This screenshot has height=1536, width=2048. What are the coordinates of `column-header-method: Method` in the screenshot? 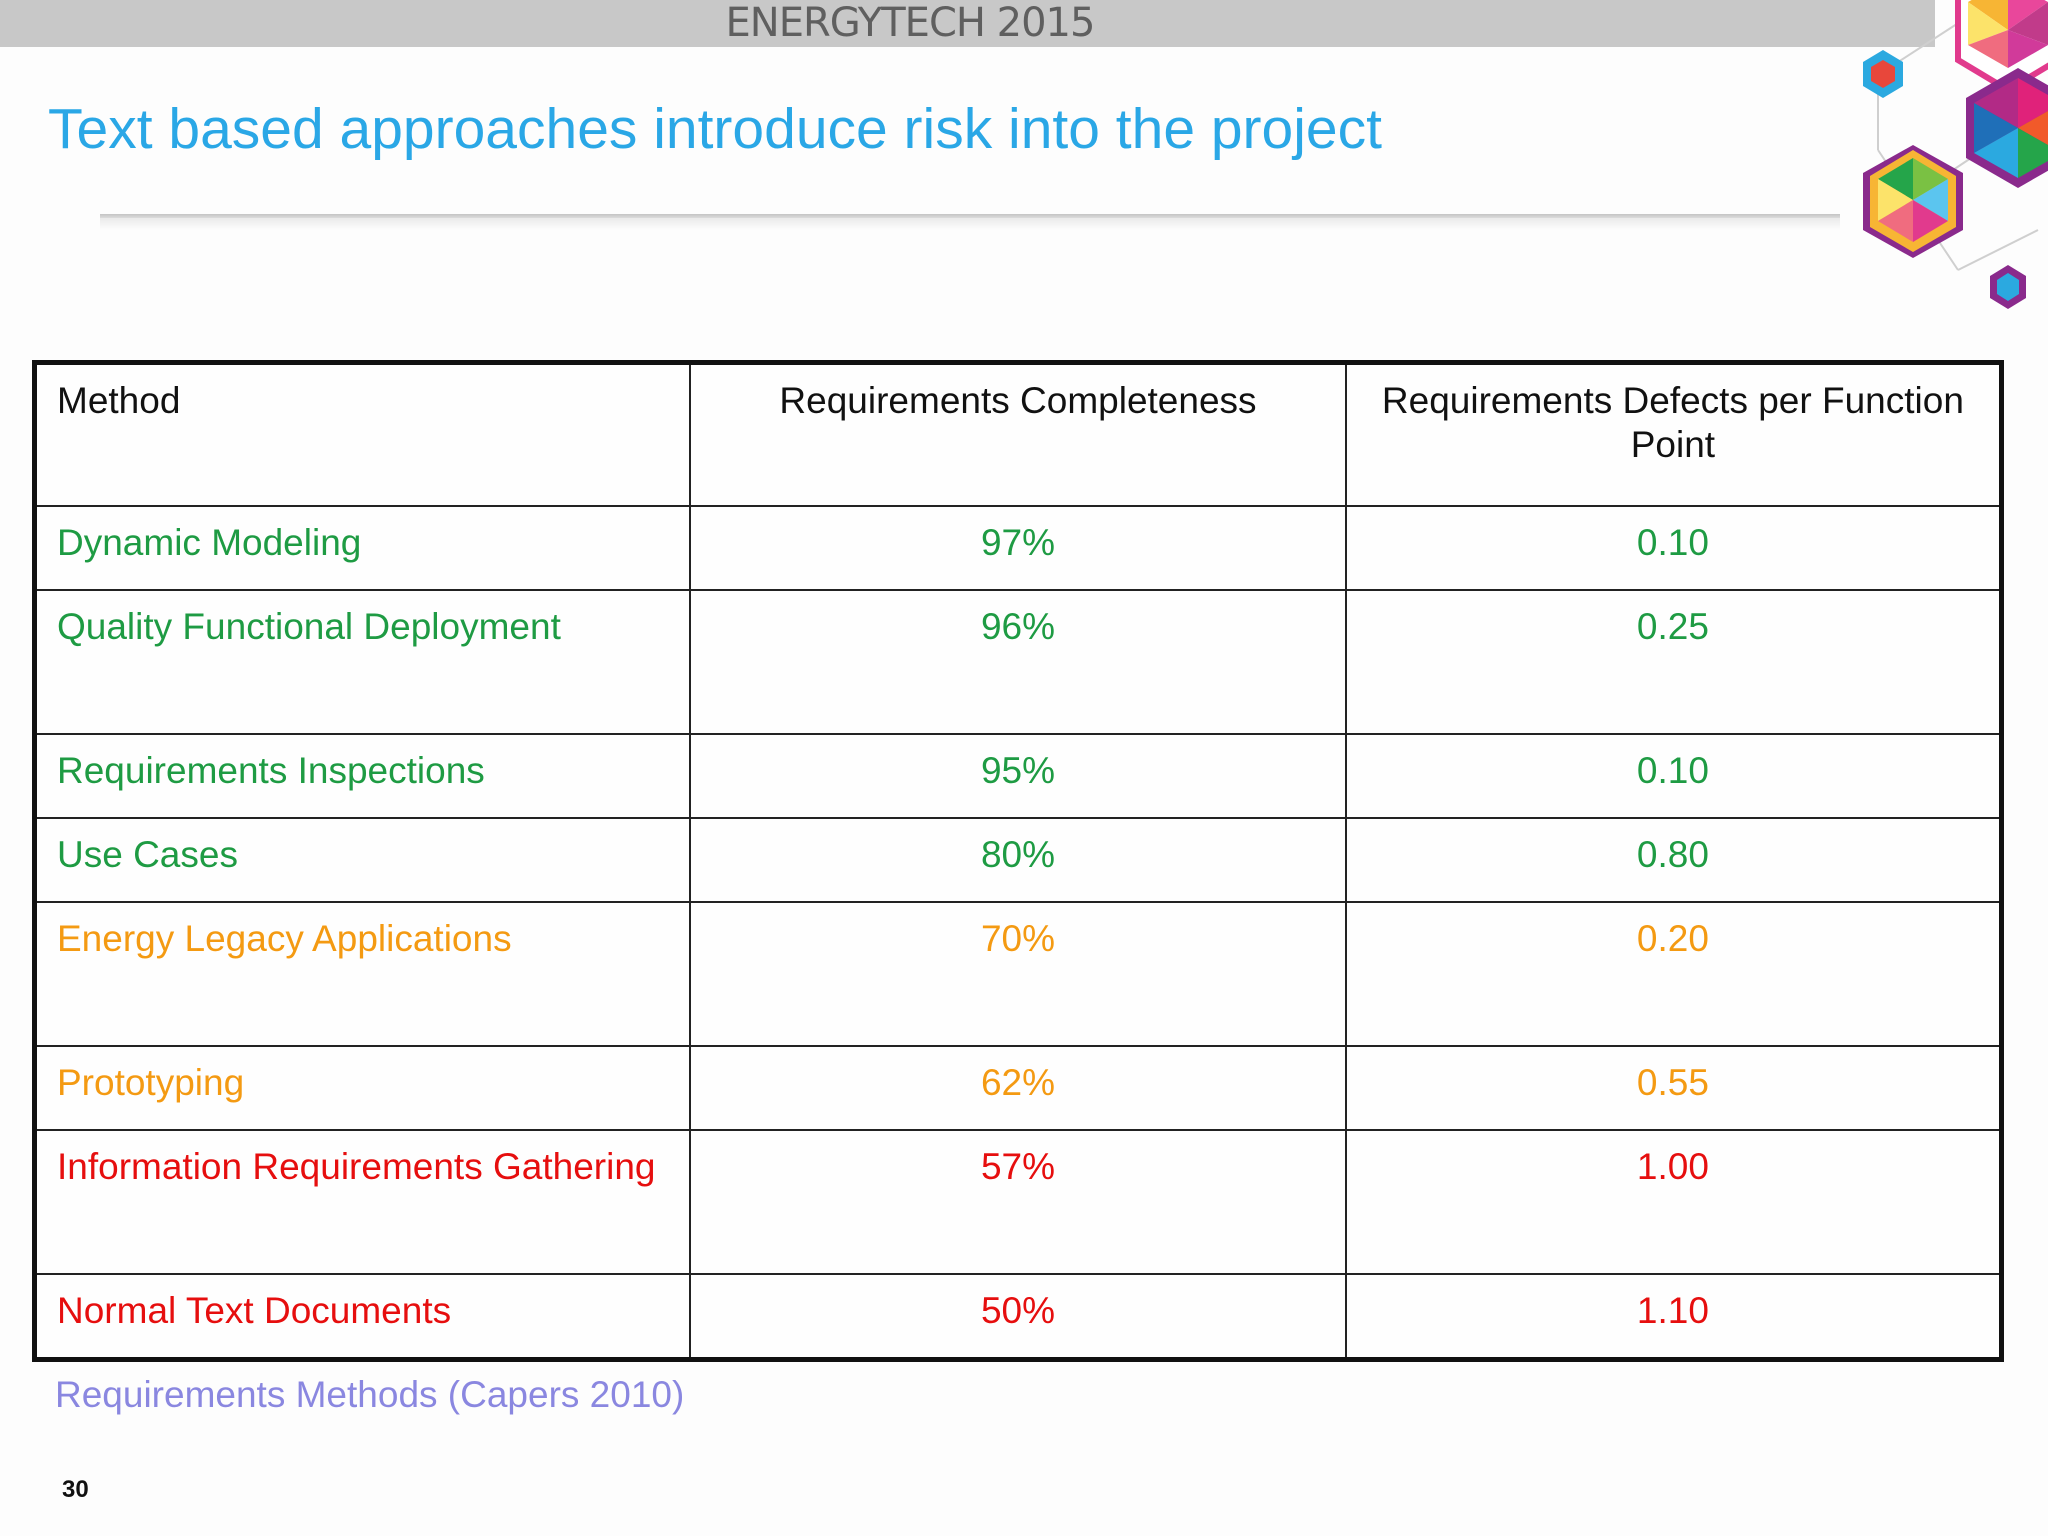 It's located at (362, 434).